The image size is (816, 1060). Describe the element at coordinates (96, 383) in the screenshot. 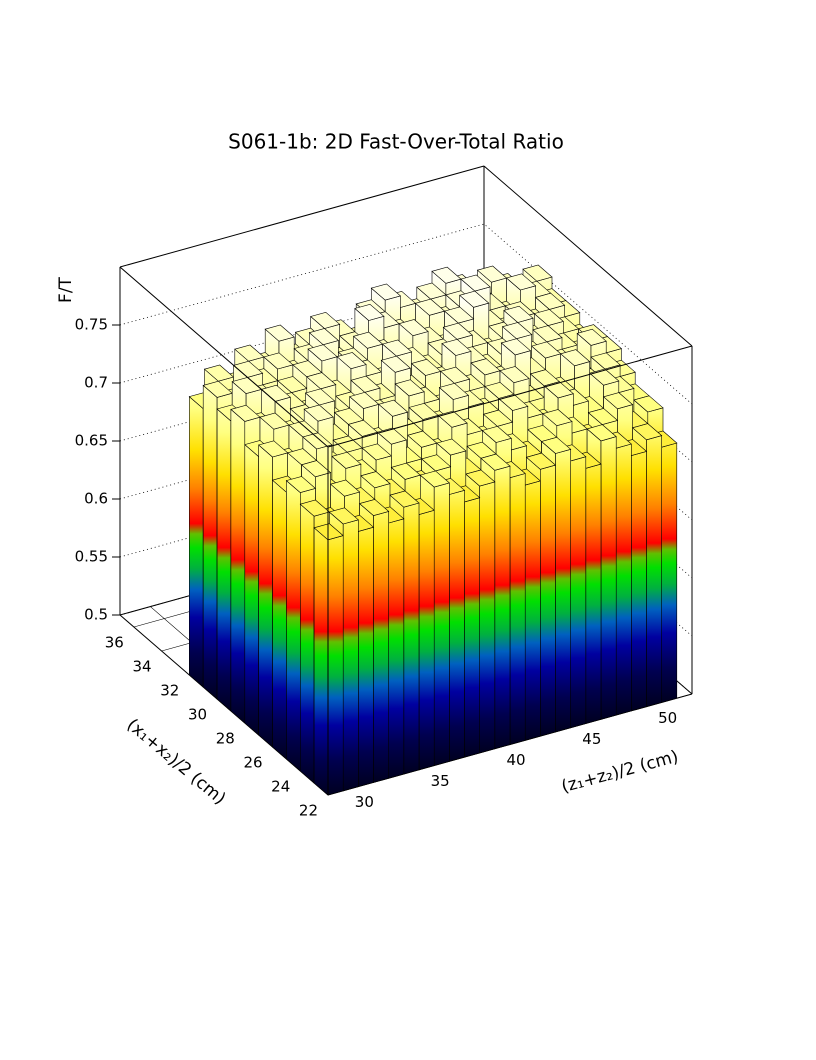

I see `z-tick-label: 0.7` at that location.